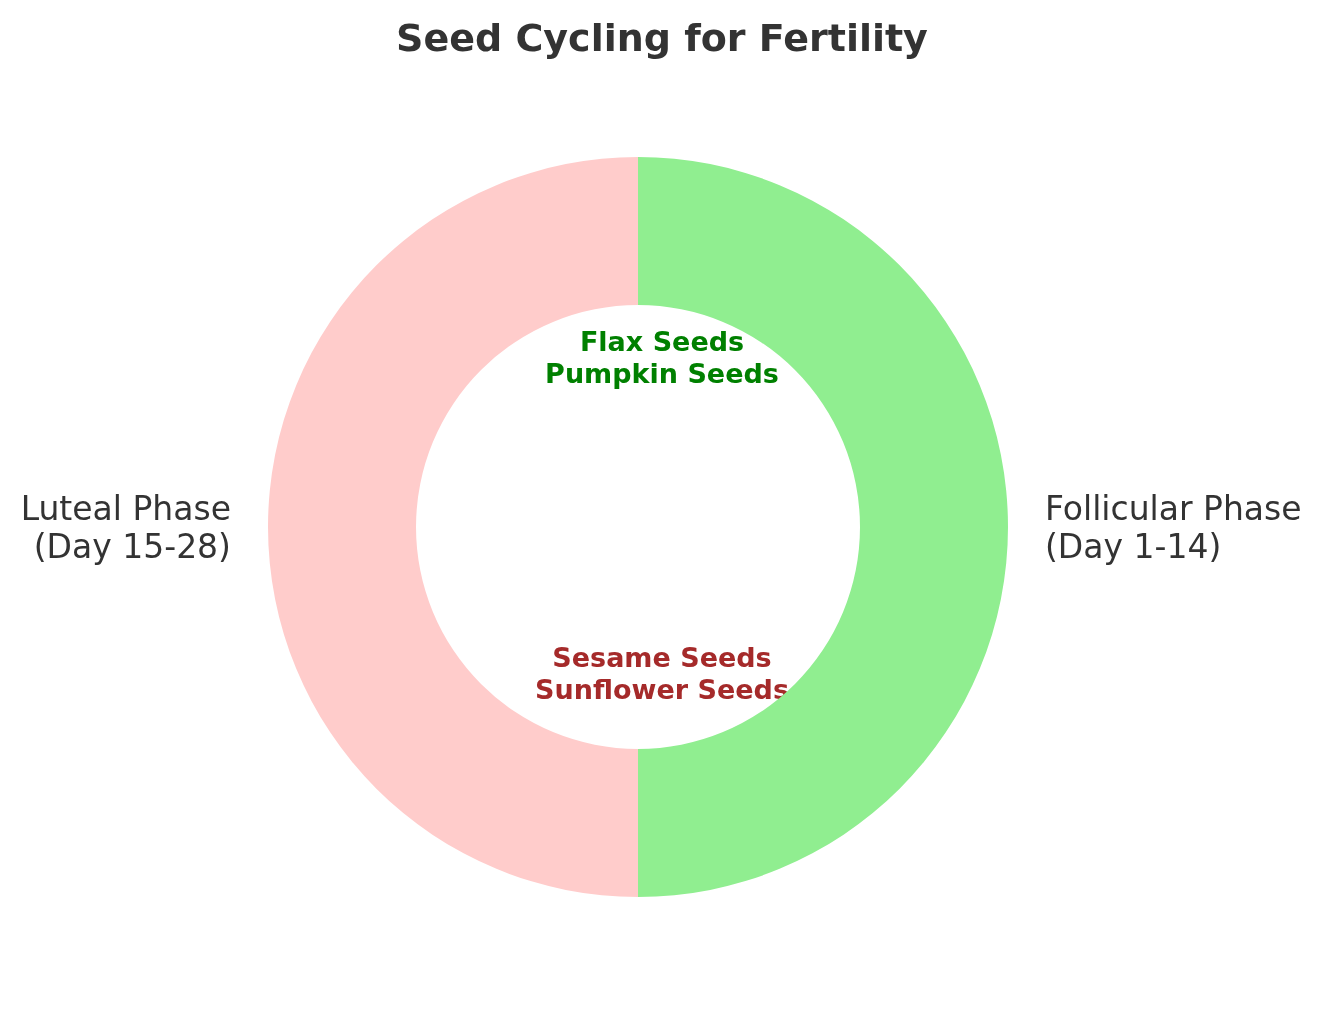  Describe the element at coordinates (1173, 527) in the screenshot. I see `slice-label: Follicular Phase (Day 1-14)` at that location.